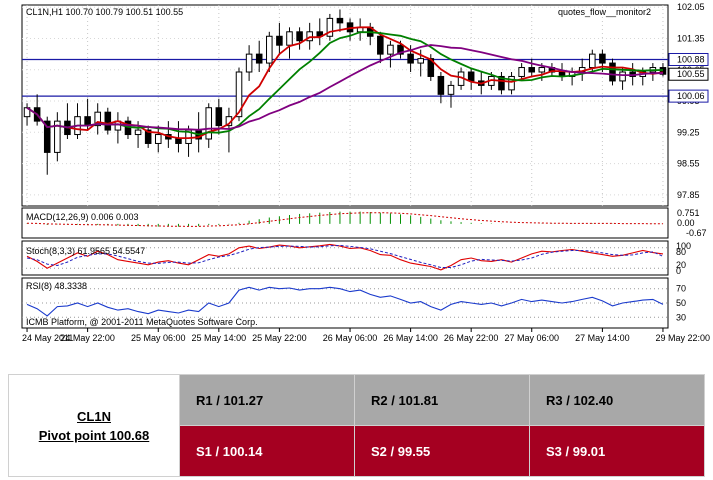 This screenshot has height=480, width=713. Describe the element at coordinates (94, 425) in the screenshot. I see `pivot-header-cell: CL1N Pivot point 100.68` at that location.